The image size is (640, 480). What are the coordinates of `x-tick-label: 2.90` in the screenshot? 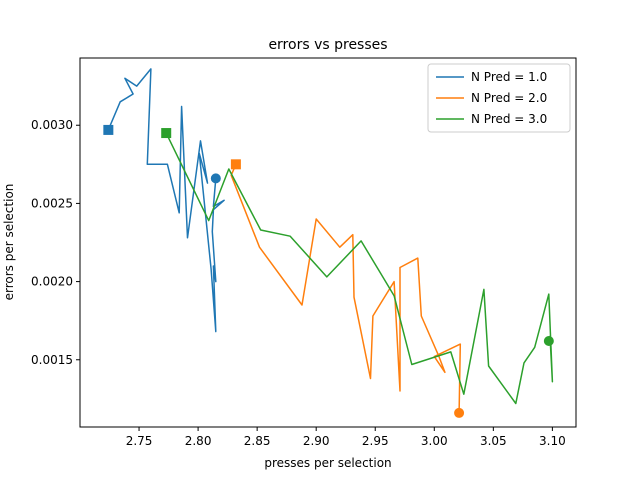 It's located at (316, 441).